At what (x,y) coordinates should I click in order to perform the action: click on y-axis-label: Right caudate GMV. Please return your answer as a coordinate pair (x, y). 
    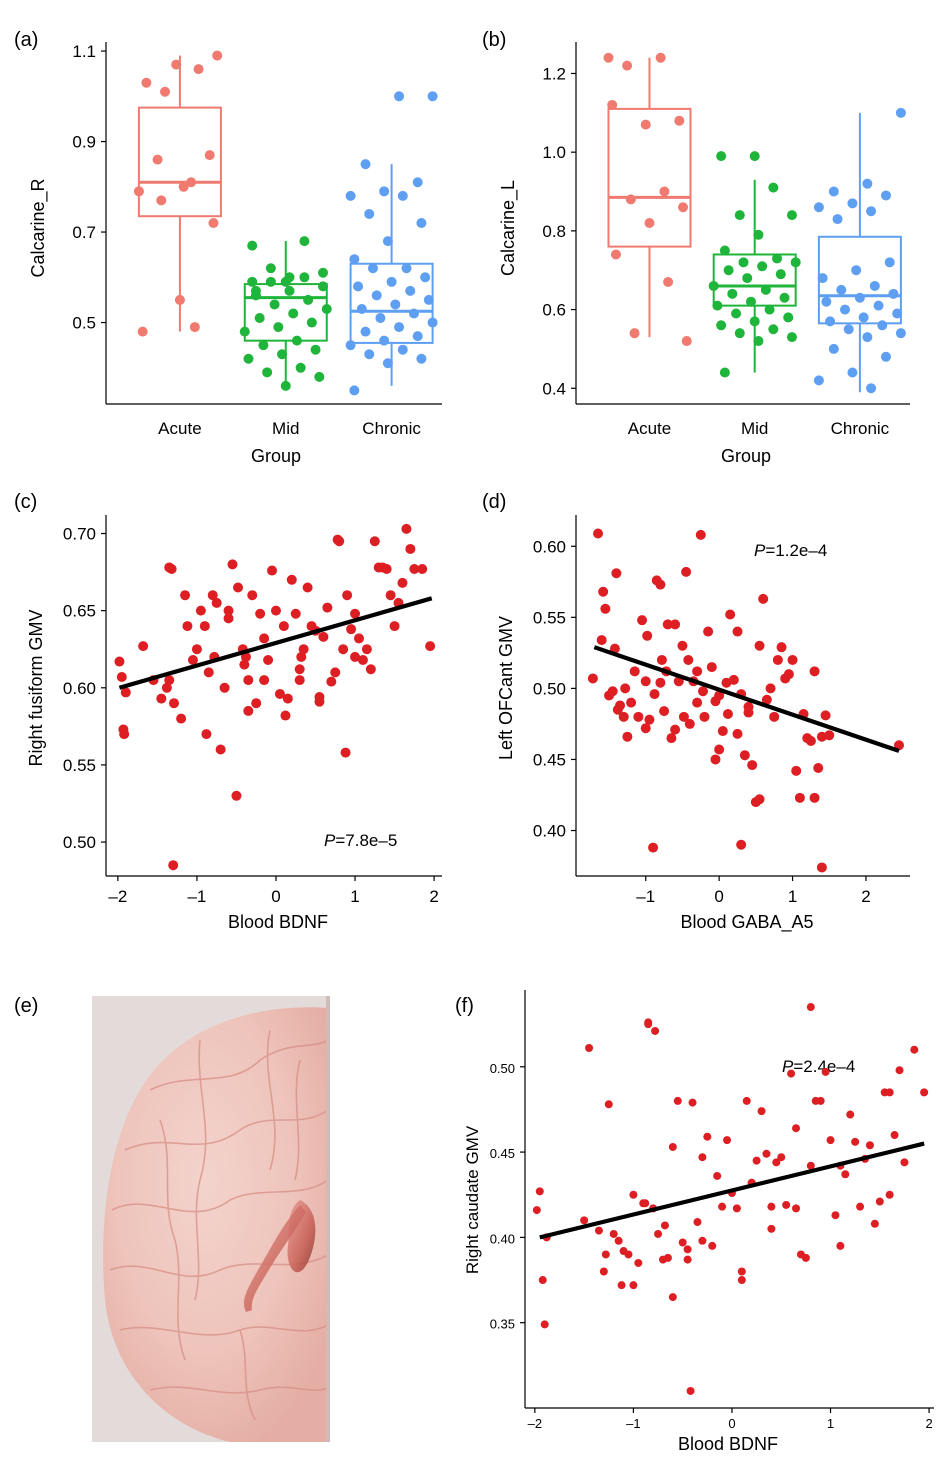
    Looking at the image, I should click on (472, 1199).